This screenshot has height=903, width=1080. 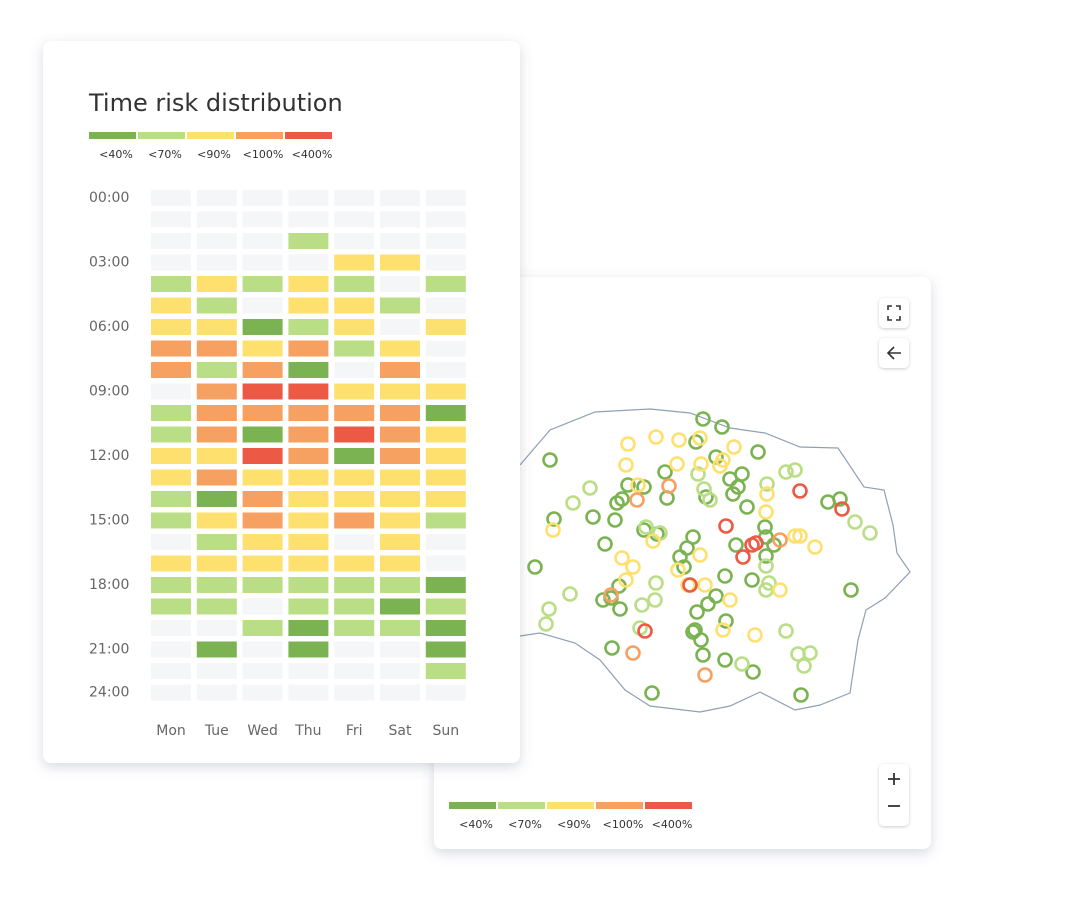 I want to click on day-label: Mon, so click(x=171, y=731).